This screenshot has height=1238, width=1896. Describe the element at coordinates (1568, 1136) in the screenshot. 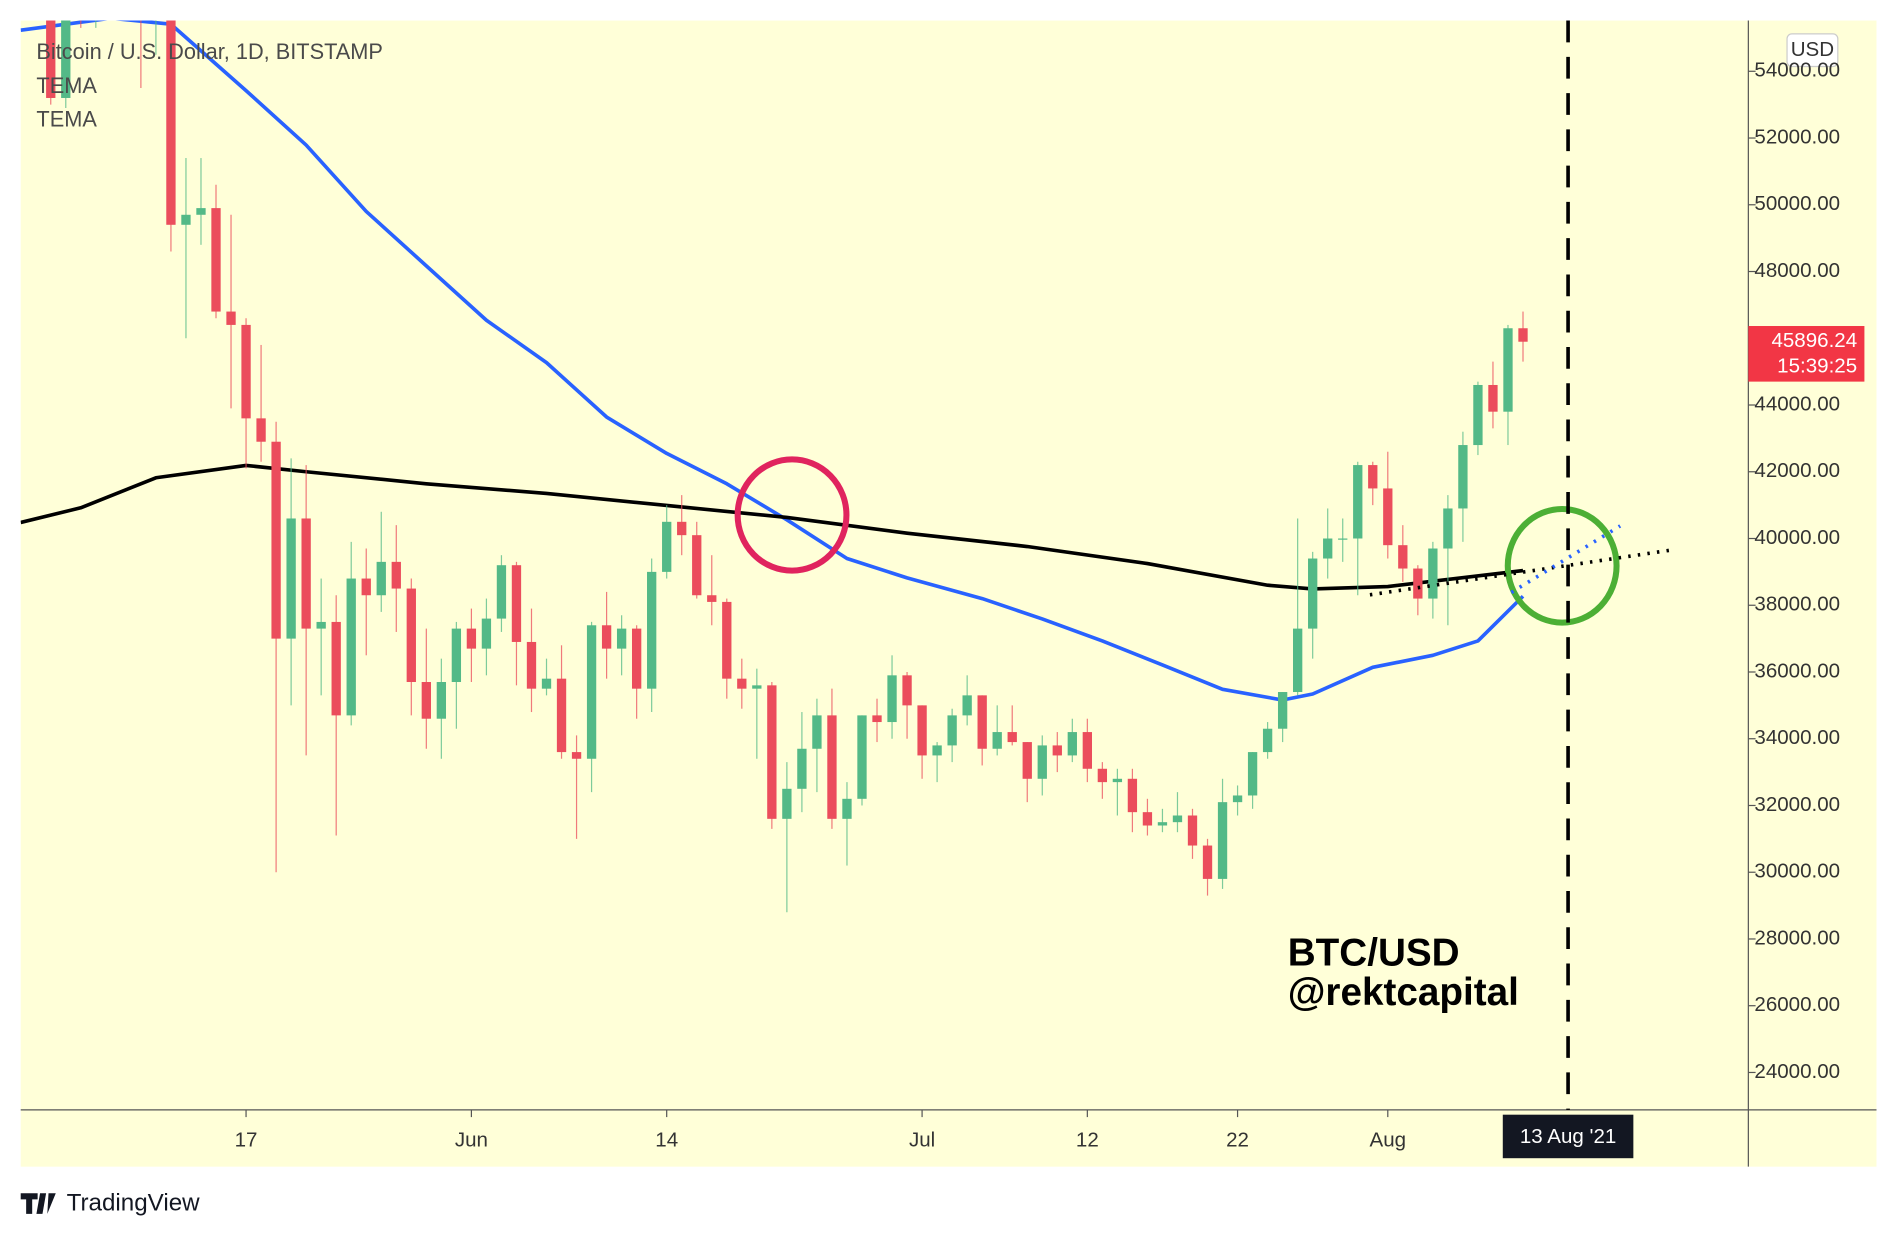

I see `date-marker-label: 13 Aug '21` at that location.